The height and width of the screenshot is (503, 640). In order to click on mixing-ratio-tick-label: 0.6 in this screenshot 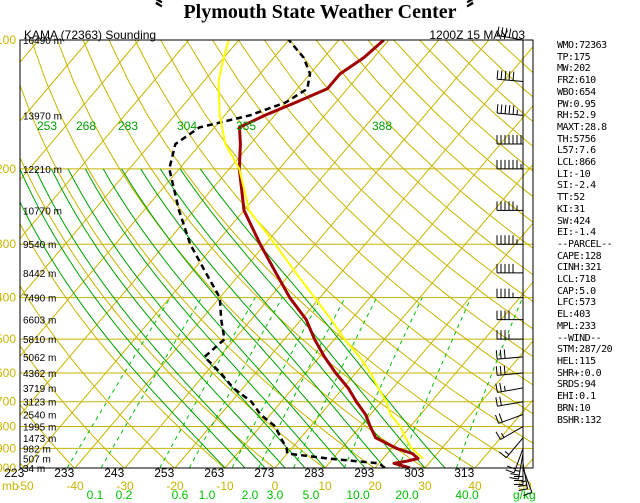, I will do `click(180, 495)`.